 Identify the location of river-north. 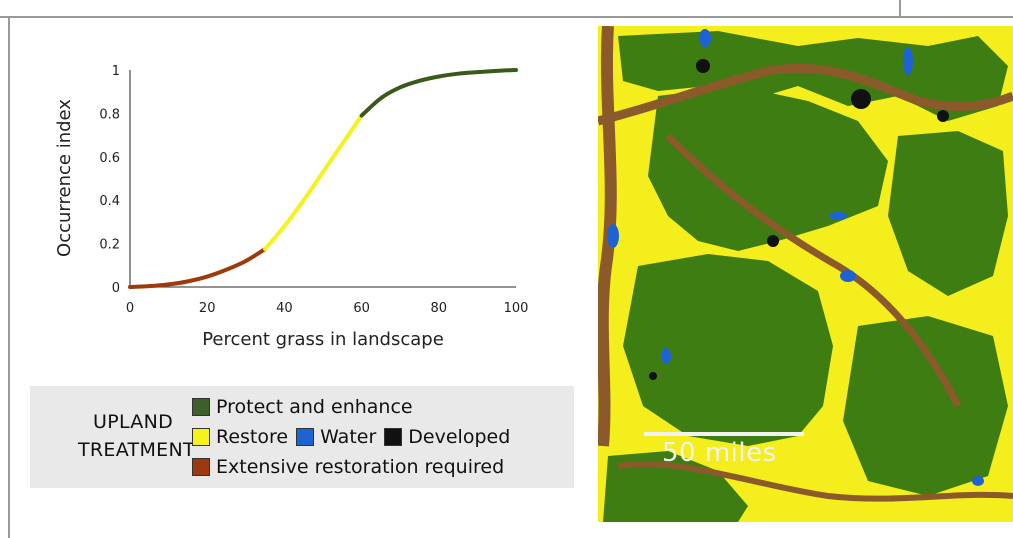
(805, 94).